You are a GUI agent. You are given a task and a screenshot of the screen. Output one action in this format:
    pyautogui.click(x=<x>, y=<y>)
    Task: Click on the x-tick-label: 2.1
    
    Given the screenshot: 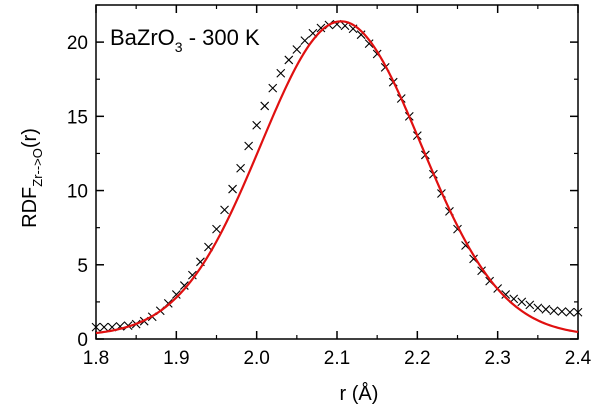 What is the action you would take?
    pyautogui.click(x=337, y=358)
    